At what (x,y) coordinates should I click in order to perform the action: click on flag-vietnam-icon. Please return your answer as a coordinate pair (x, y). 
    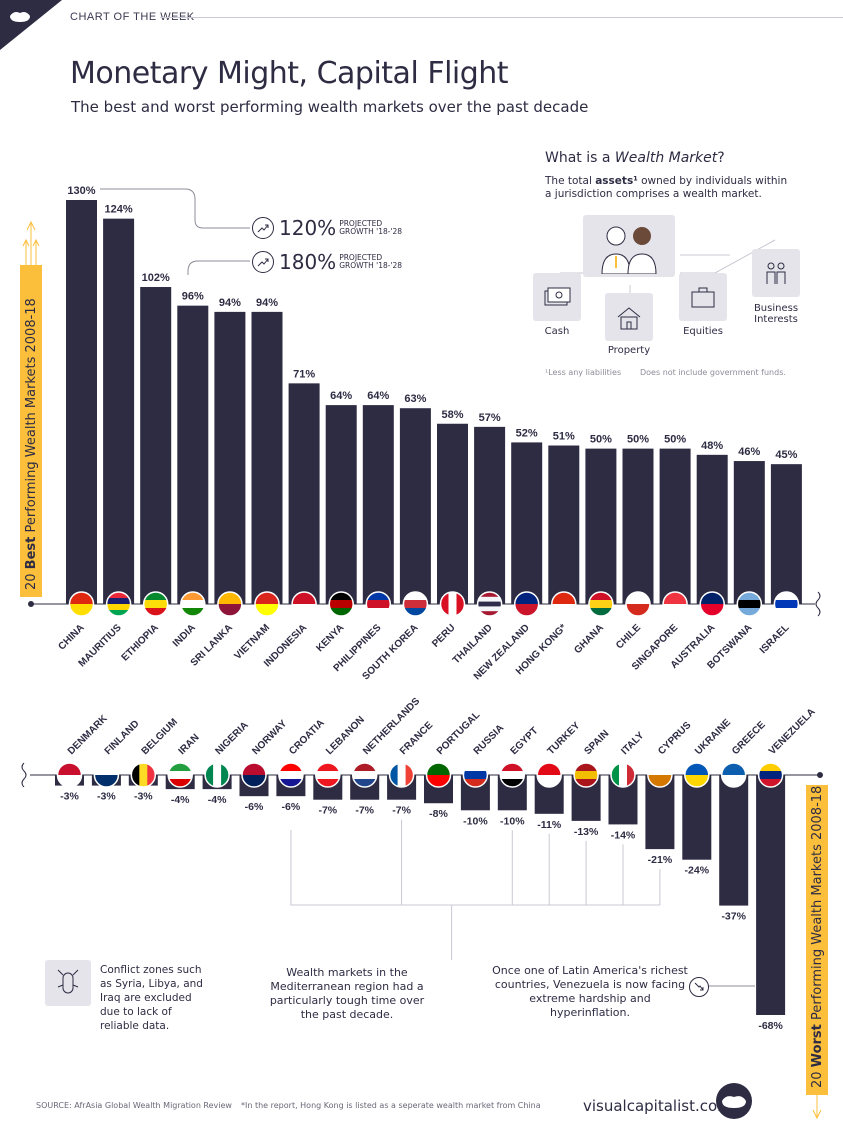
    Looking at the image, I should click on (267, 604).